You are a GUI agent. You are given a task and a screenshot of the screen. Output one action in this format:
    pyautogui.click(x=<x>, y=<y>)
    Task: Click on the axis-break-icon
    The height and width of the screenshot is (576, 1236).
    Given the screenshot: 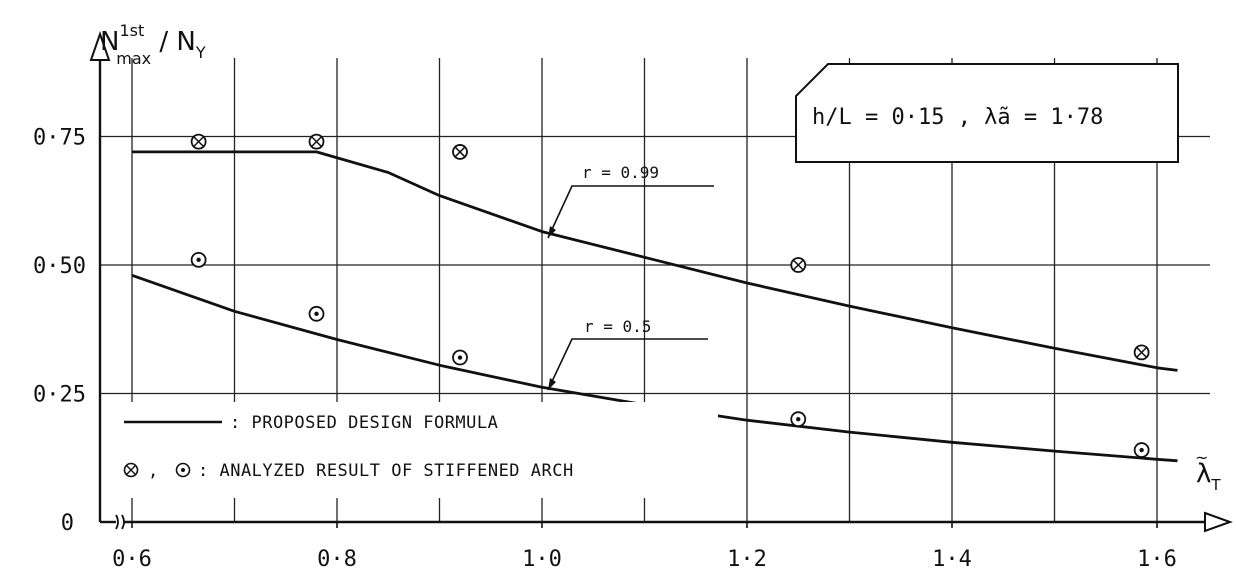 What is the action you would take?
    pyautogui.click(x=120, y=522)
    